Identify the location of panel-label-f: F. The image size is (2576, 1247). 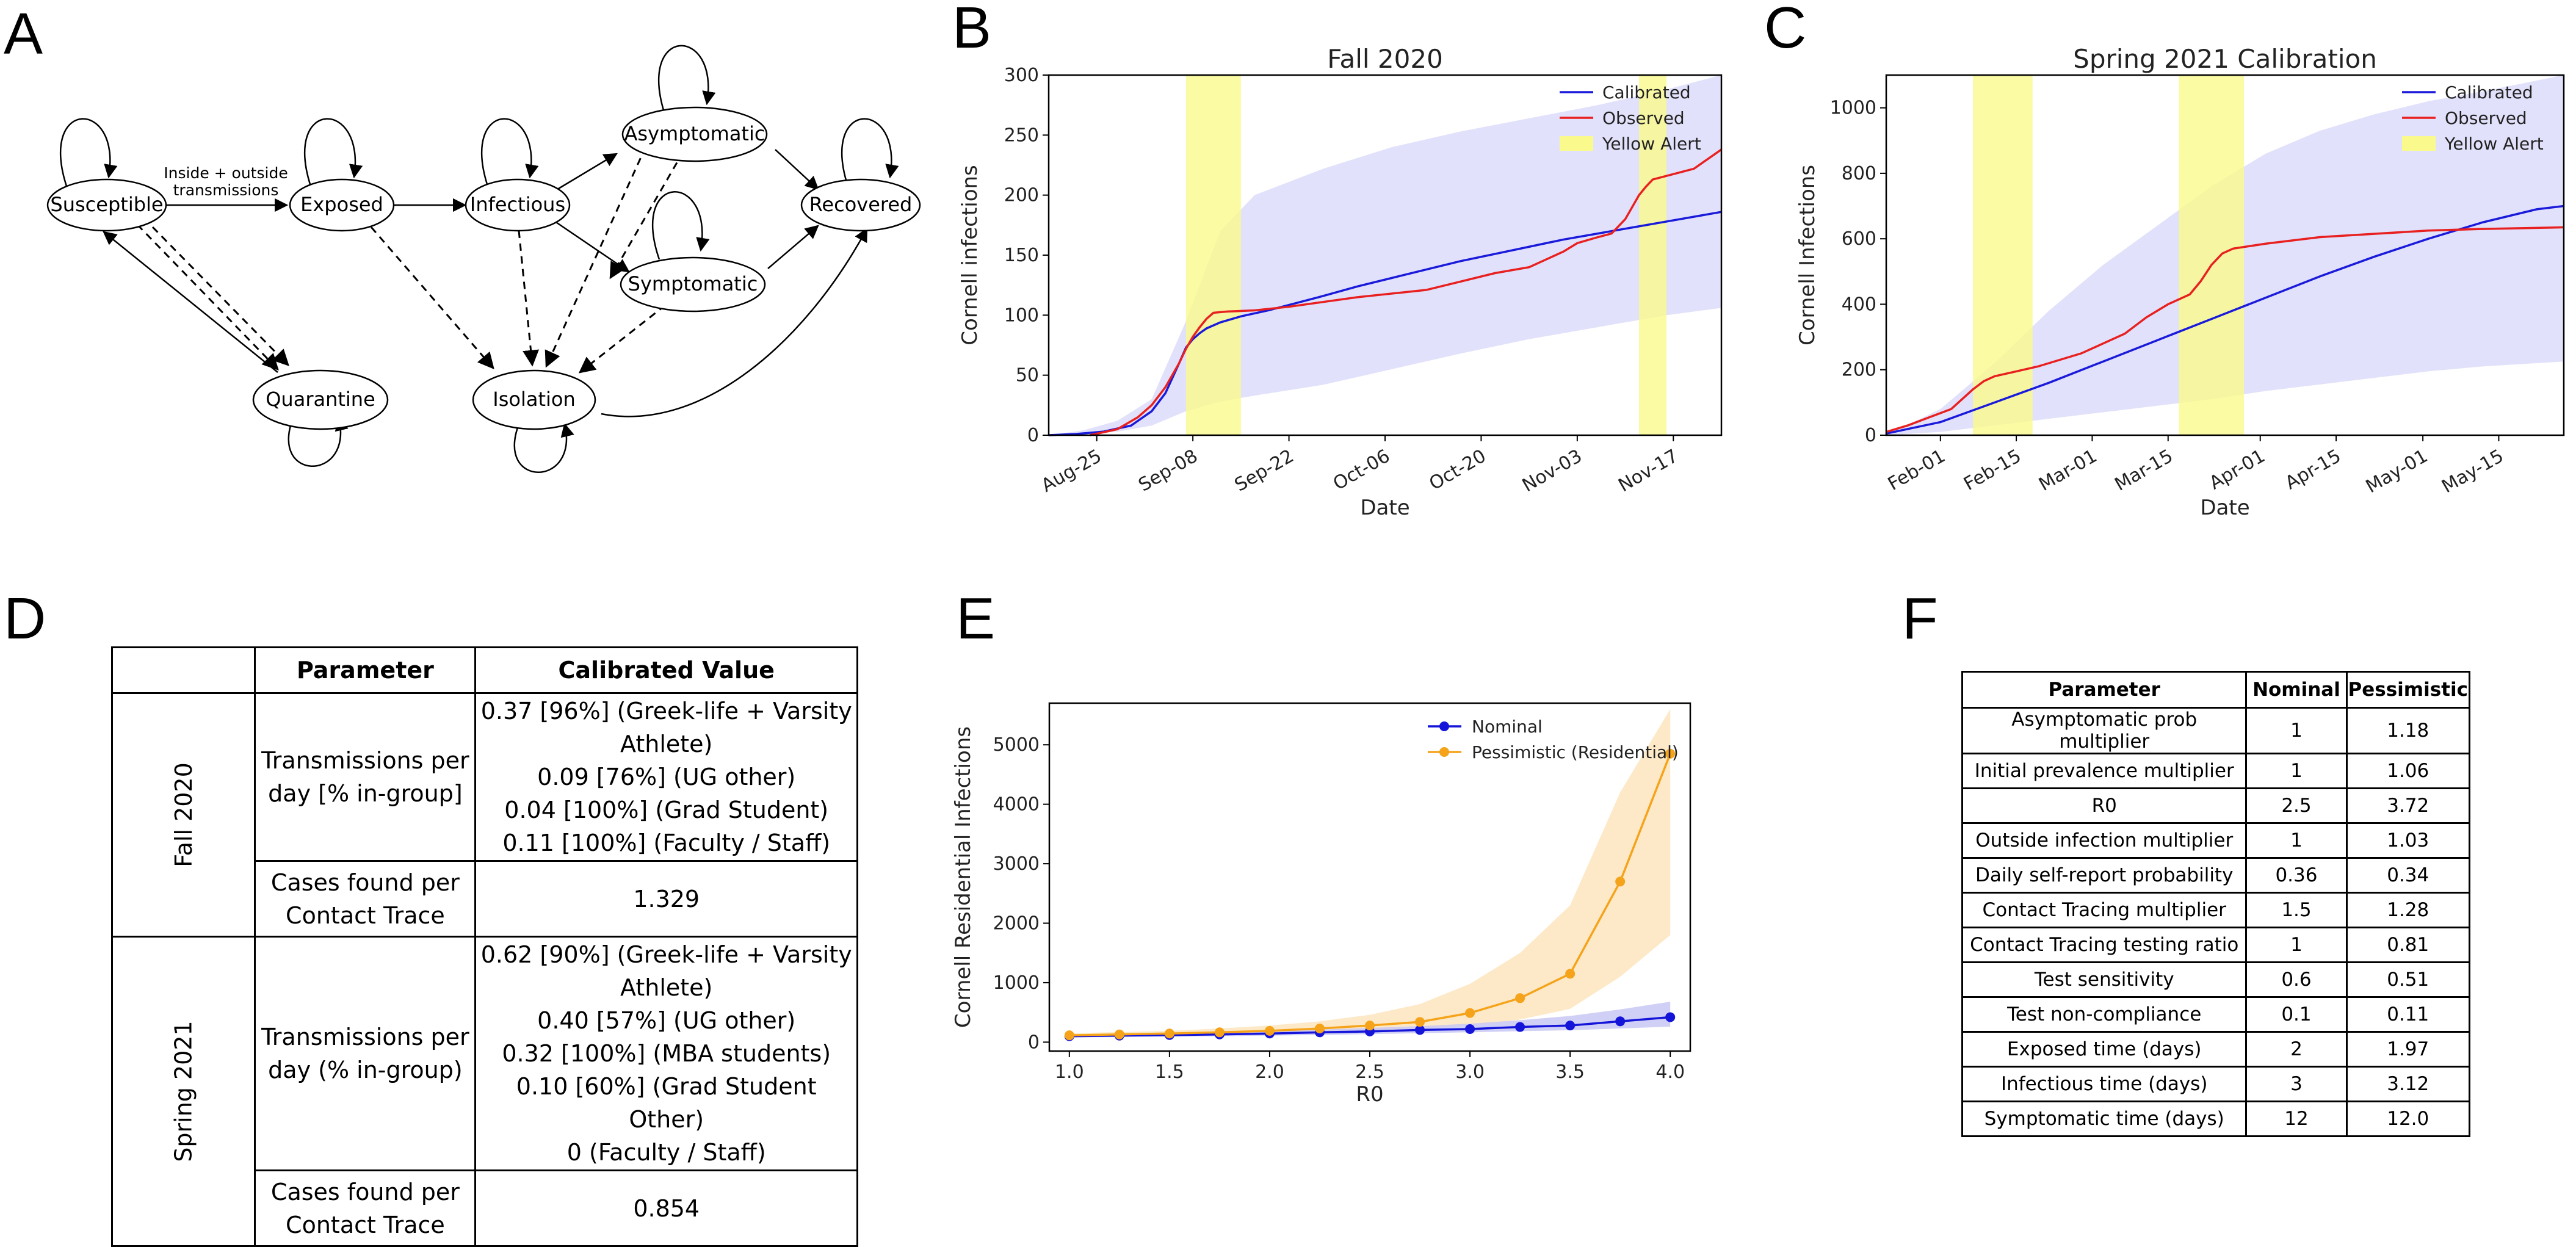
(1920, 619).